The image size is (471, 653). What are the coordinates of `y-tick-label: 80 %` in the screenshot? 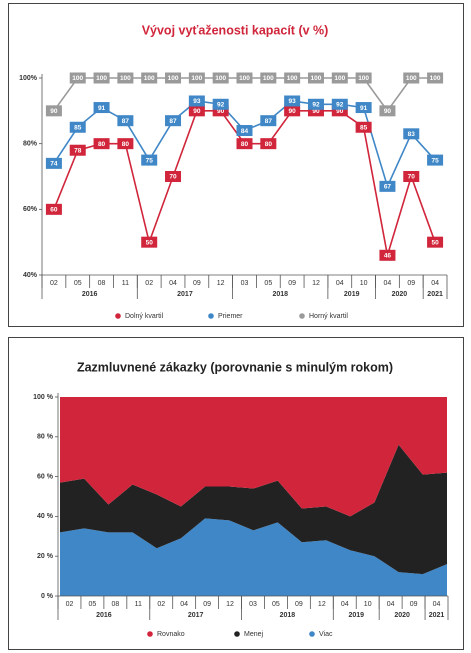 It's located at (45, 437).